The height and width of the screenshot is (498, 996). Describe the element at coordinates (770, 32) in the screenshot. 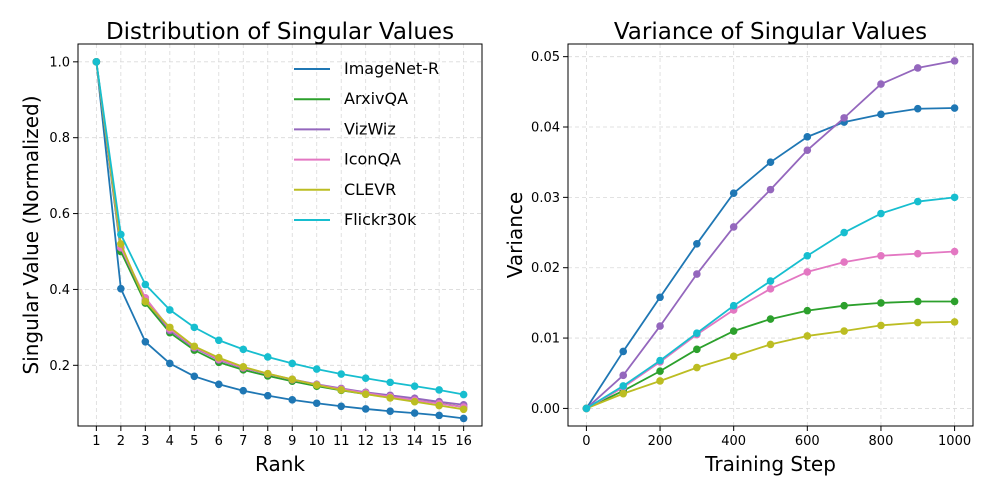

I see `chart-title: Variance of Singular Values` at that location.